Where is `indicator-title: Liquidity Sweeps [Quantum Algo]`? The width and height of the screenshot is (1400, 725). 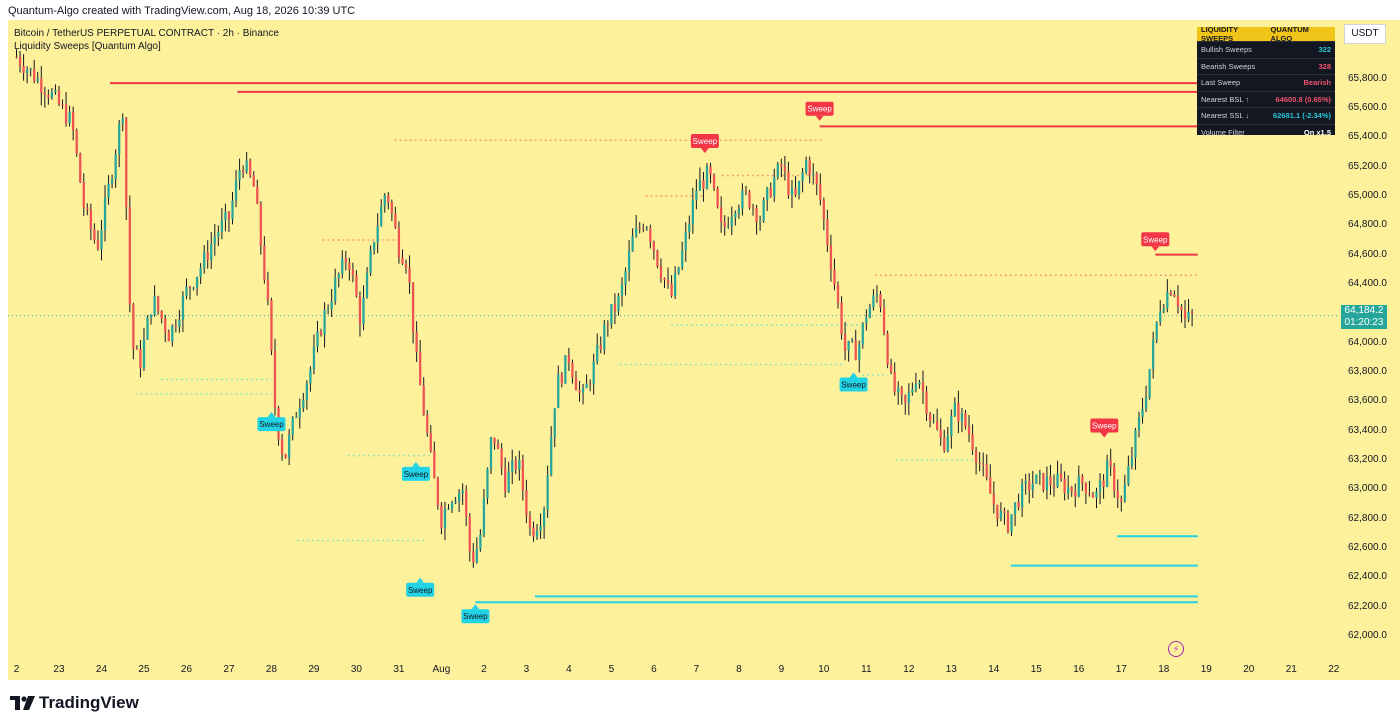 indicator-title: Liquidity Sweeps [Quantum Algo] is located at coordinates (87, 46).